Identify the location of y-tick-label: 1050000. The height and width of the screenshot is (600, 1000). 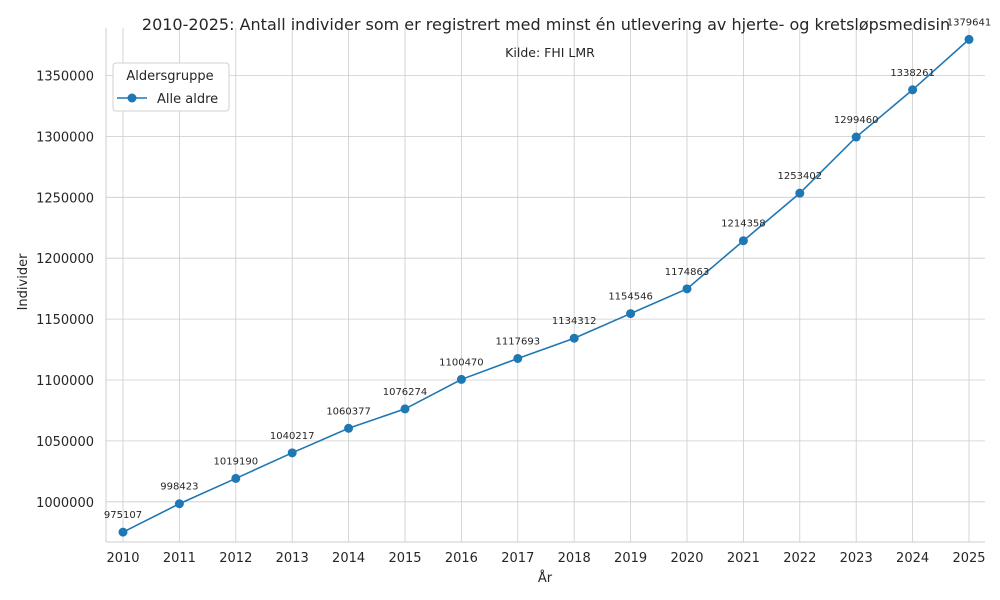
(65, 442).